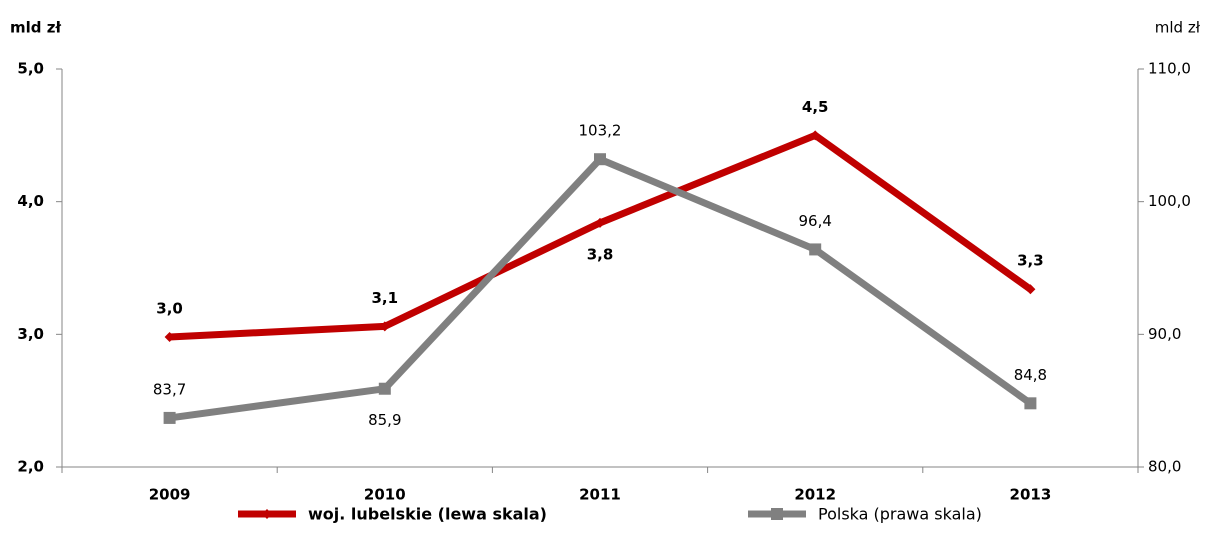  What do you see at coordinates (427, 514) in the screenshot?
I see `legend-label: woj. lubelskie (lewa skala)` at bounding box center [427, 514].